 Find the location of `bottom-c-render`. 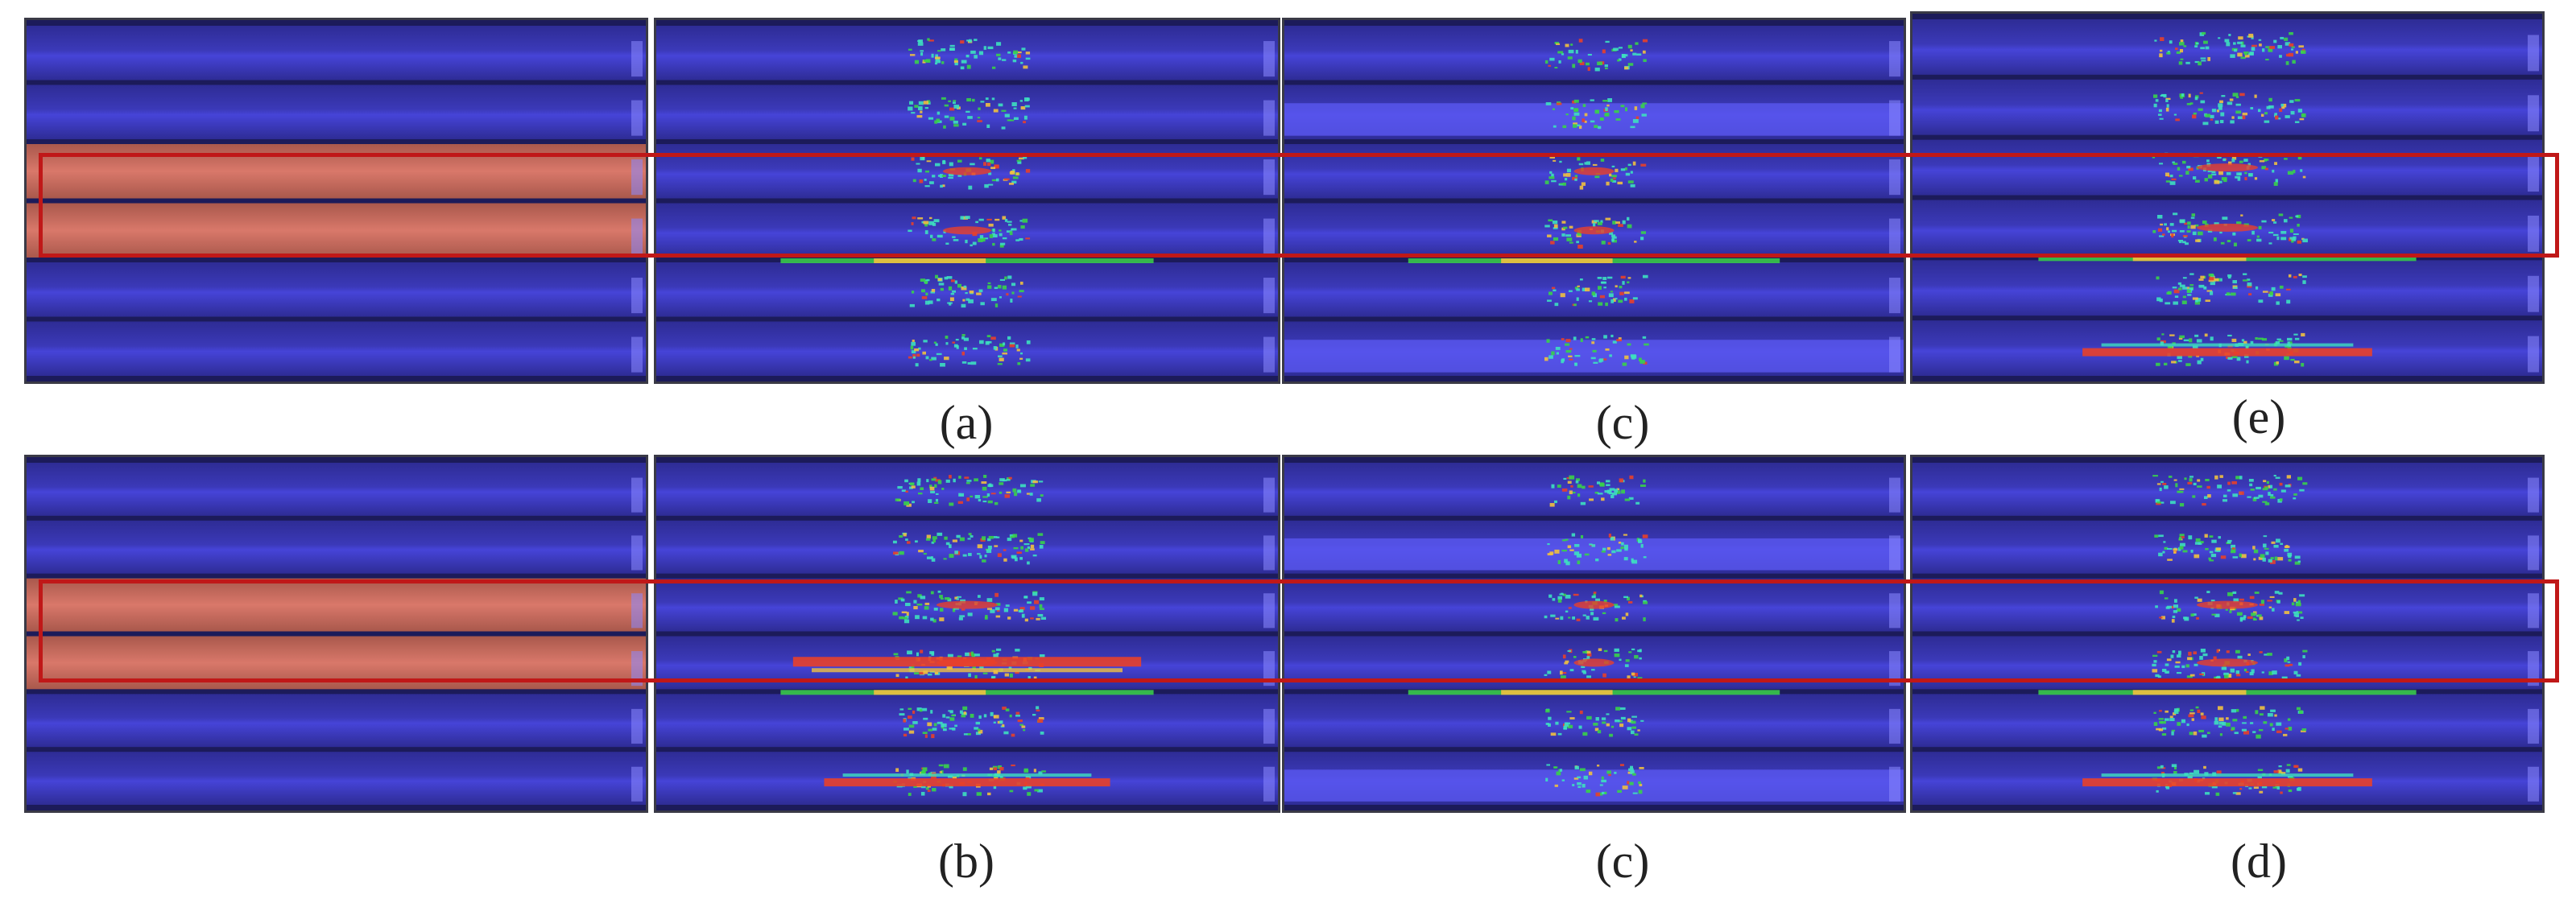

bottom-c-render is located at coordinates (1594, 633).